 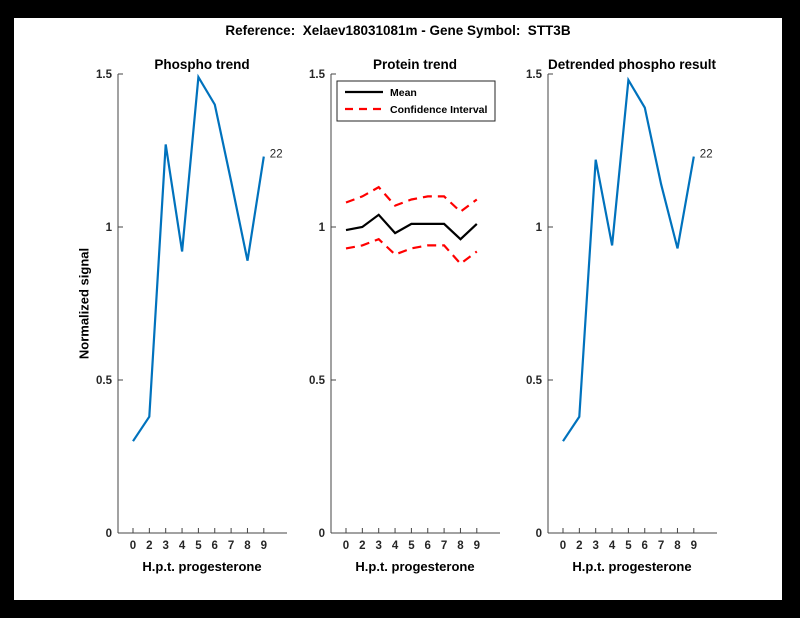 I want to click on series-confidence-interval-lower, so click(x=411, y=251).